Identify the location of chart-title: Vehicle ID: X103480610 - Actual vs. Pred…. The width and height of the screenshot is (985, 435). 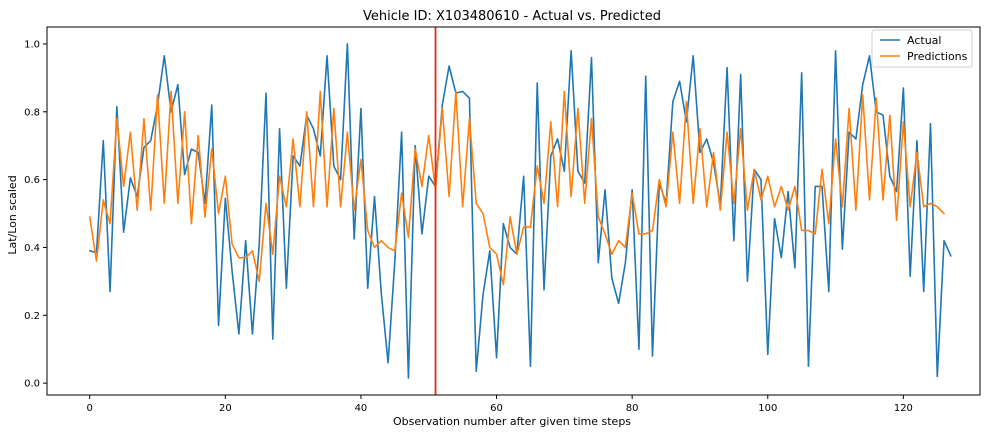
(512, 16).